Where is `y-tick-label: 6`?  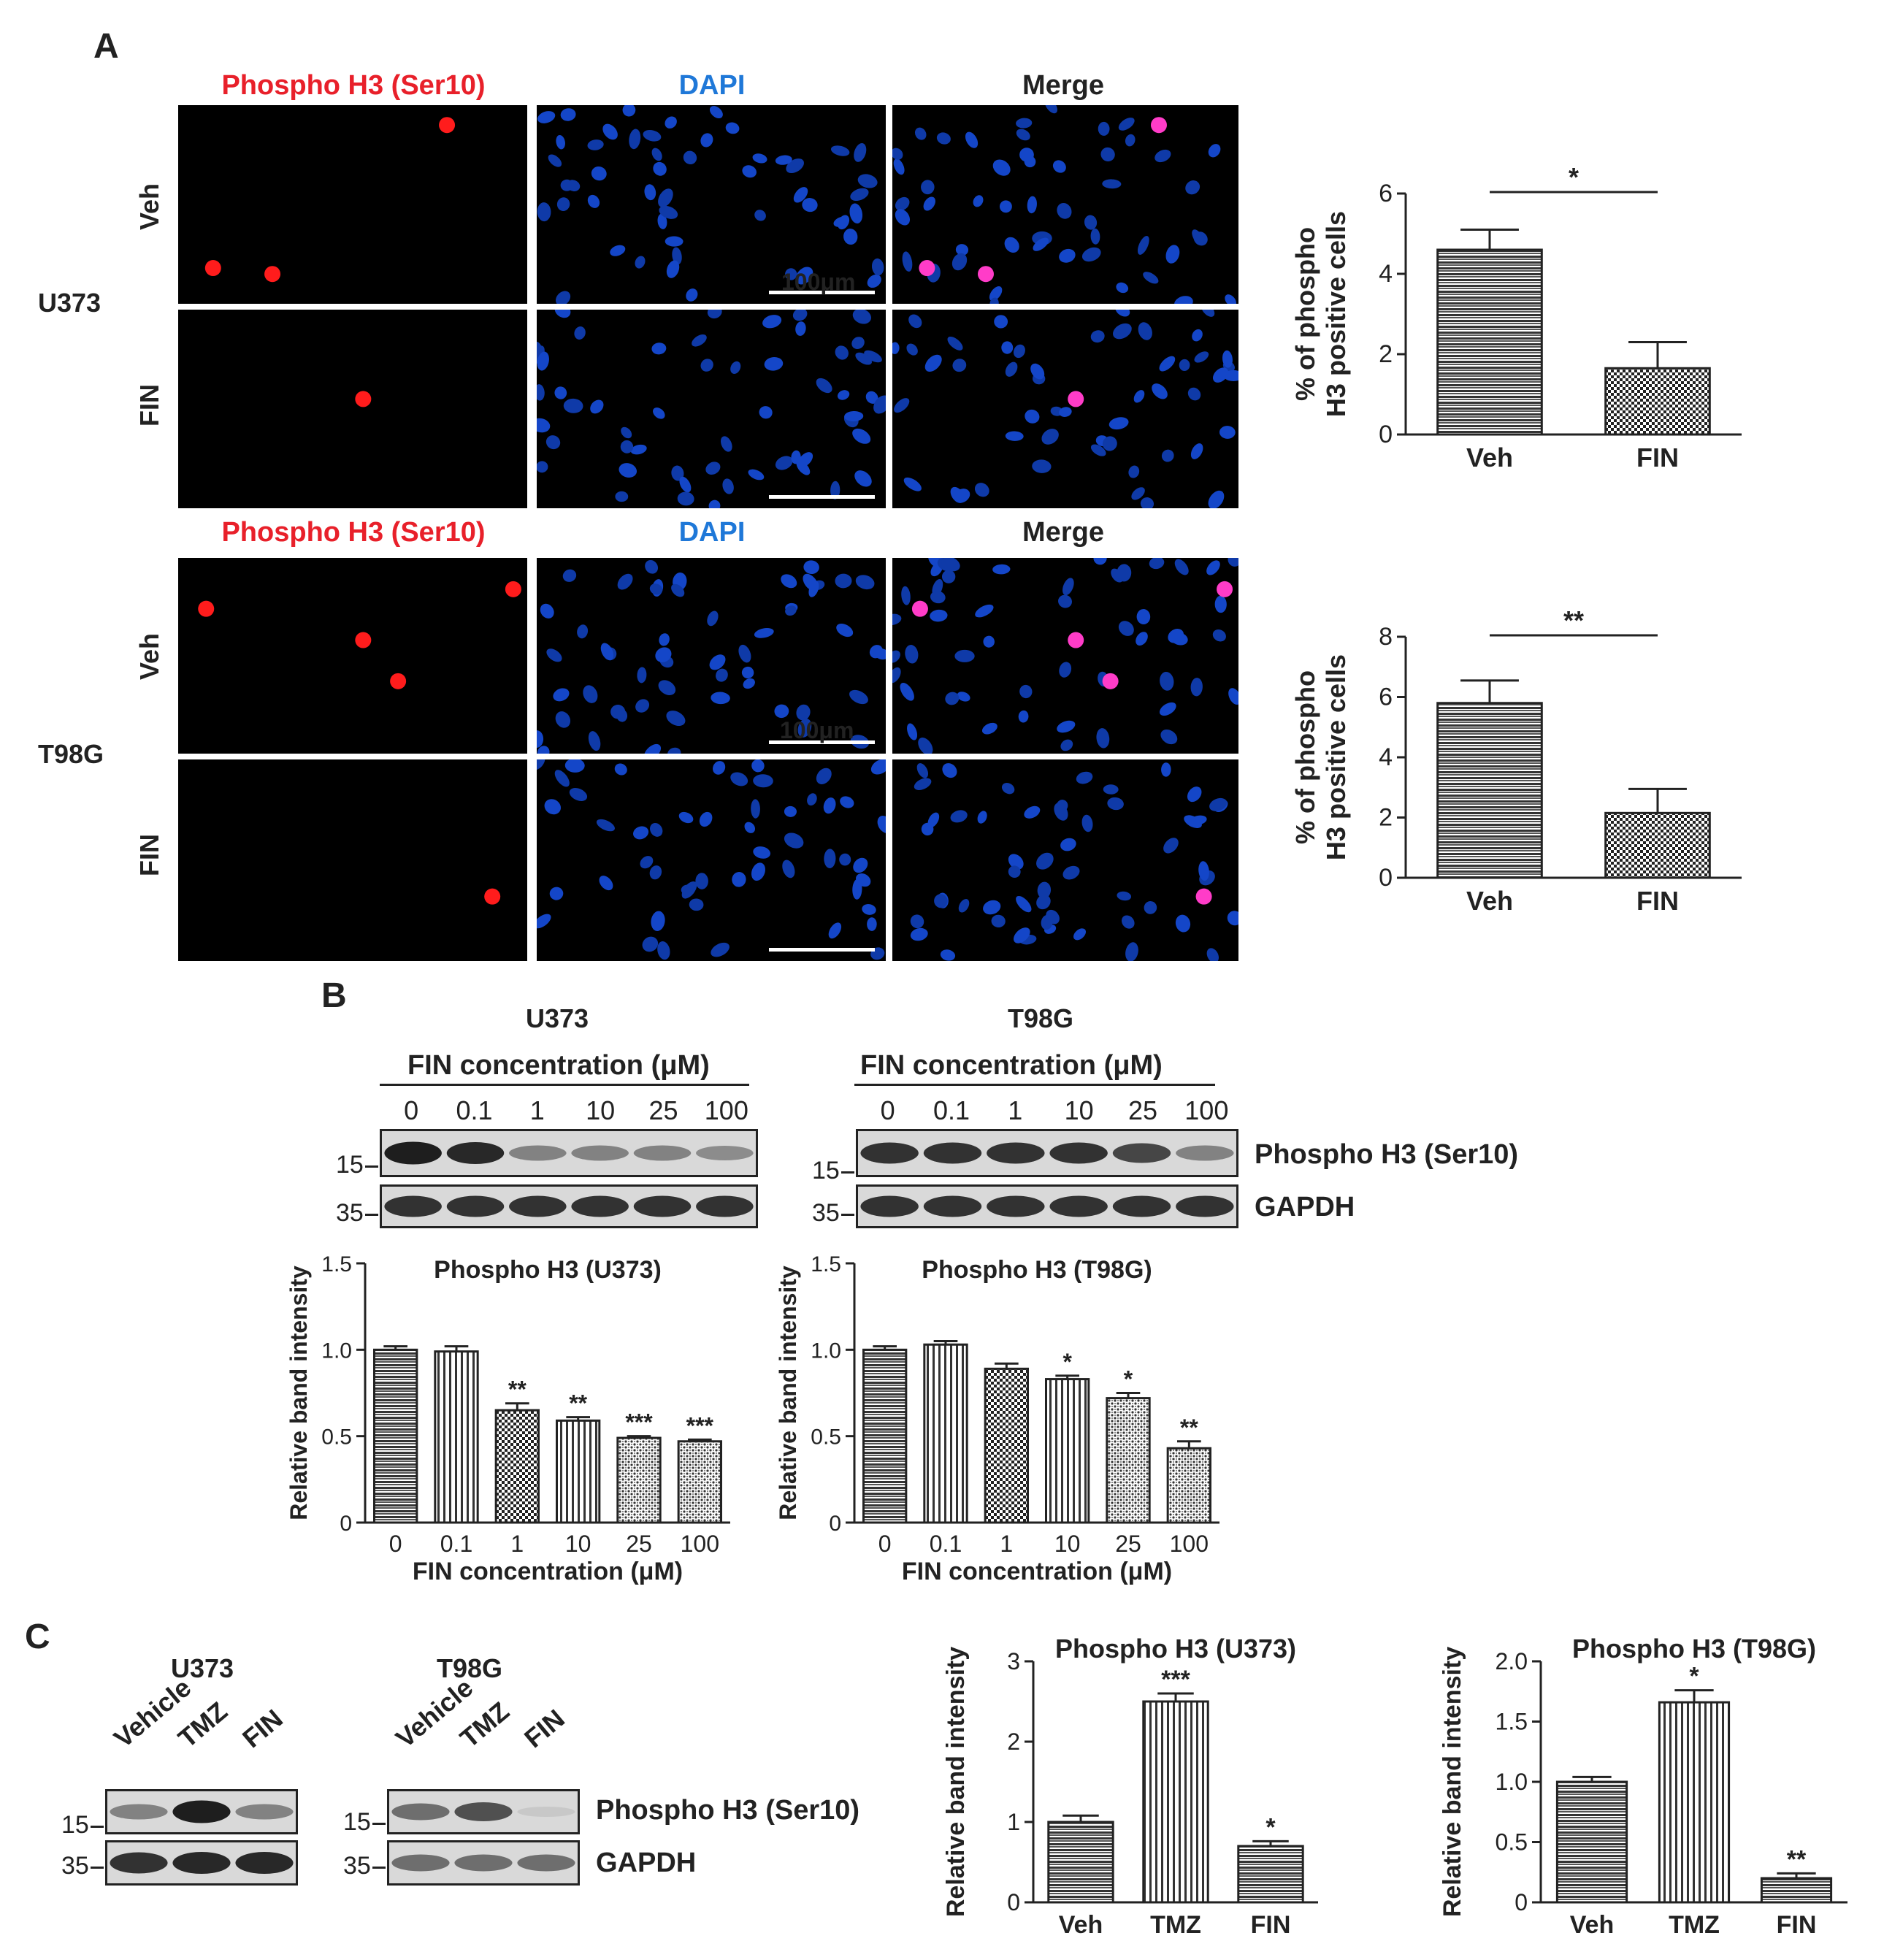
y-tick-label: 6 is located at coordinates (1386, 697).